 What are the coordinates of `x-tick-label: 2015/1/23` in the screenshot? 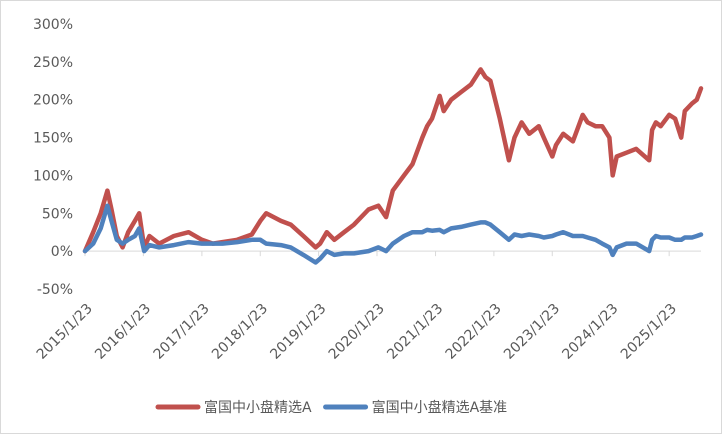 It's located at (65, 332).